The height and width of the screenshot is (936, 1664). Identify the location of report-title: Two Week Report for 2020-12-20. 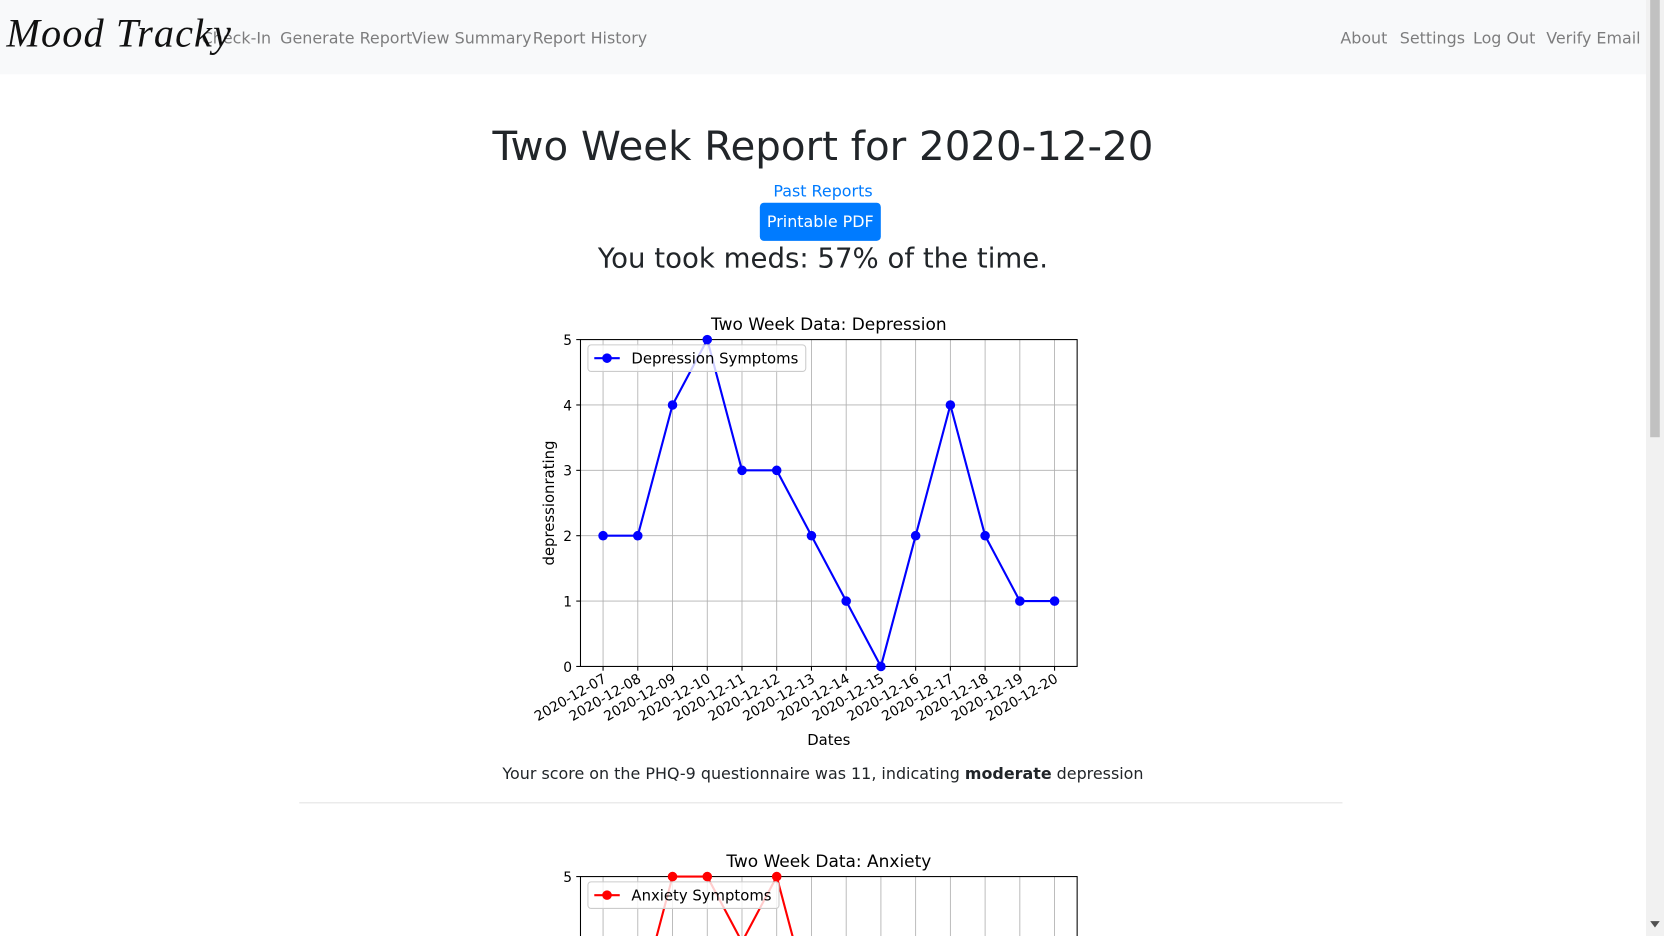
(823, 146).